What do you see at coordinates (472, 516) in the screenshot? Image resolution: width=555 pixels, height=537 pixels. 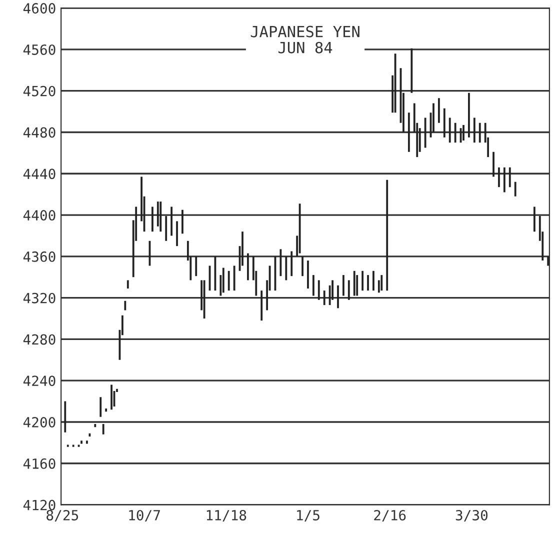 I see `x-tick-label: 3/30` at bounding box center [472, 516].